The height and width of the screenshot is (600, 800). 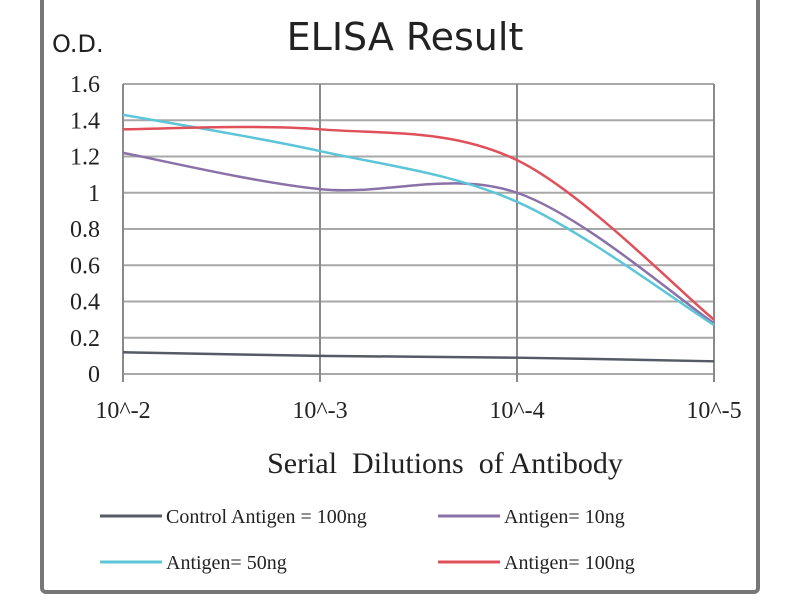 What do you see at coordinates (226, 563) in the screenshot?
I see `legend-label: Antigen= 50ng` at bounding box center [226, 563].